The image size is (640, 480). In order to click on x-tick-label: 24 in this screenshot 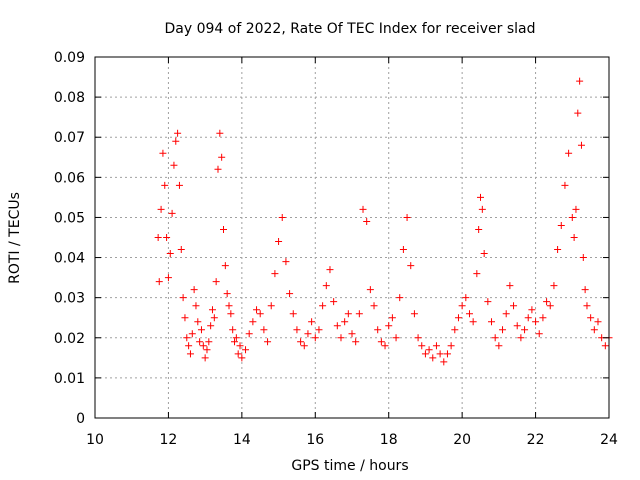, I will do `click(609, 440)`.